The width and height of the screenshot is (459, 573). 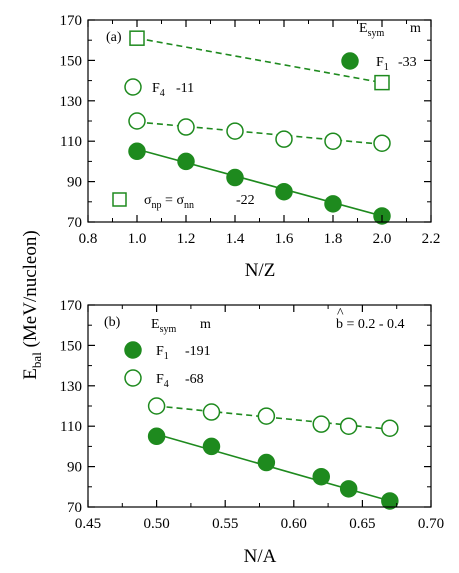 What do you see at coordinates (74, 508) in the screenshot?
I see `panel-b-y-tick-label: 70` at bounding box center [74, 508].